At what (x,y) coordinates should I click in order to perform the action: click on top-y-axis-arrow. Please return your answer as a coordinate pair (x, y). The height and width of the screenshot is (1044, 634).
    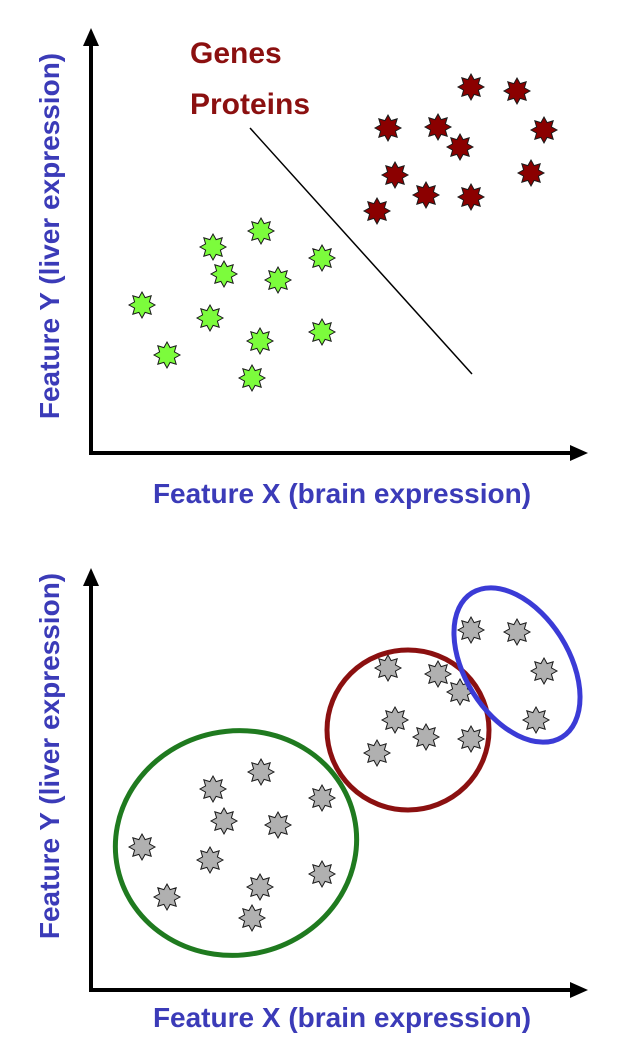
    Looking at the image, I should click on (91, 37).